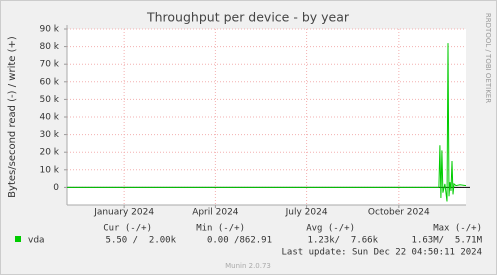  What do you see at coordinates (248, 17) in the screenshot?
I see `chart-title: Throughput per device - by year` at bounding box center [248, 17].